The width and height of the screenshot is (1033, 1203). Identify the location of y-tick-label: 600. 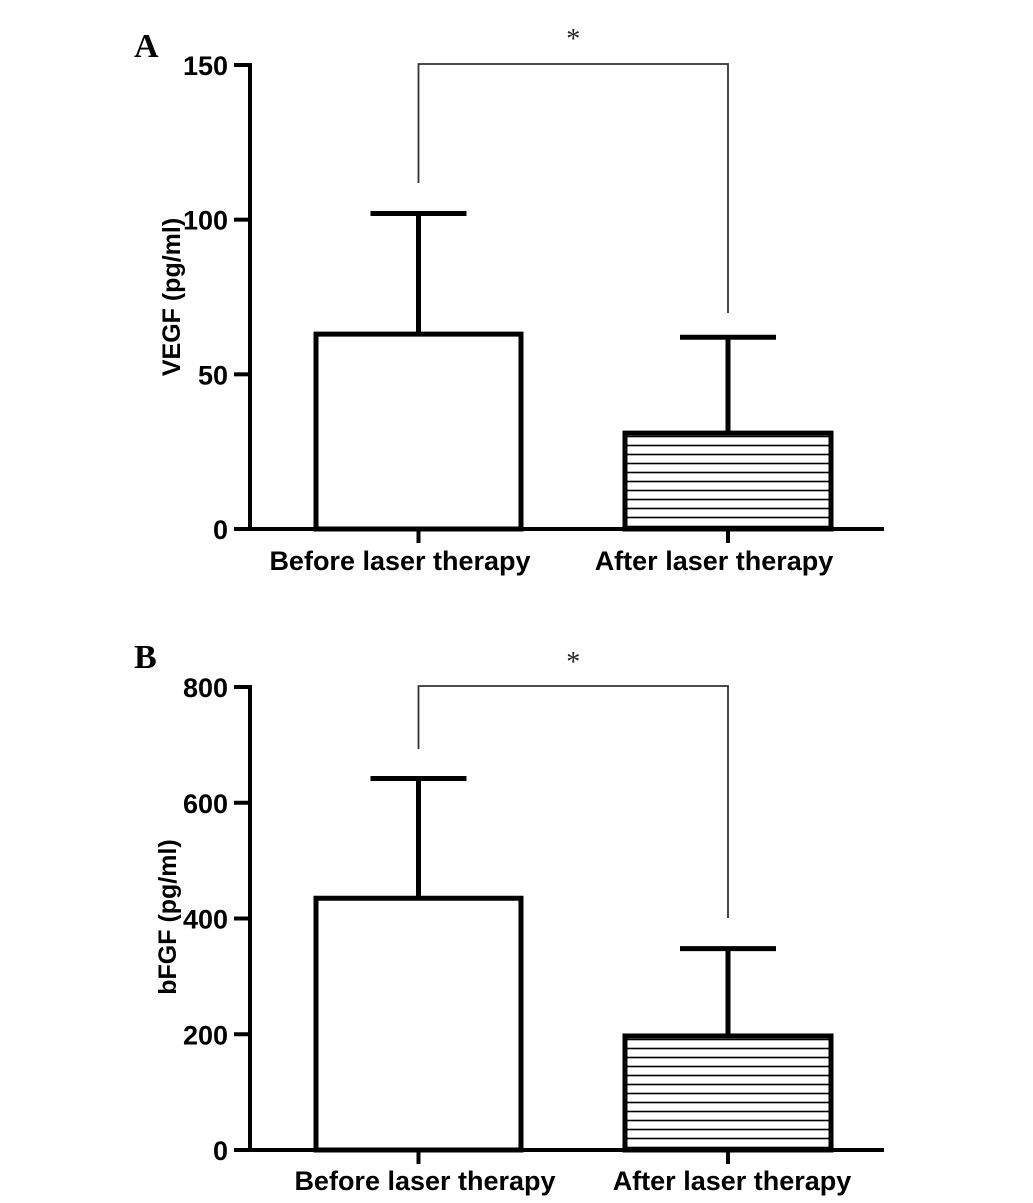
(205, 804).